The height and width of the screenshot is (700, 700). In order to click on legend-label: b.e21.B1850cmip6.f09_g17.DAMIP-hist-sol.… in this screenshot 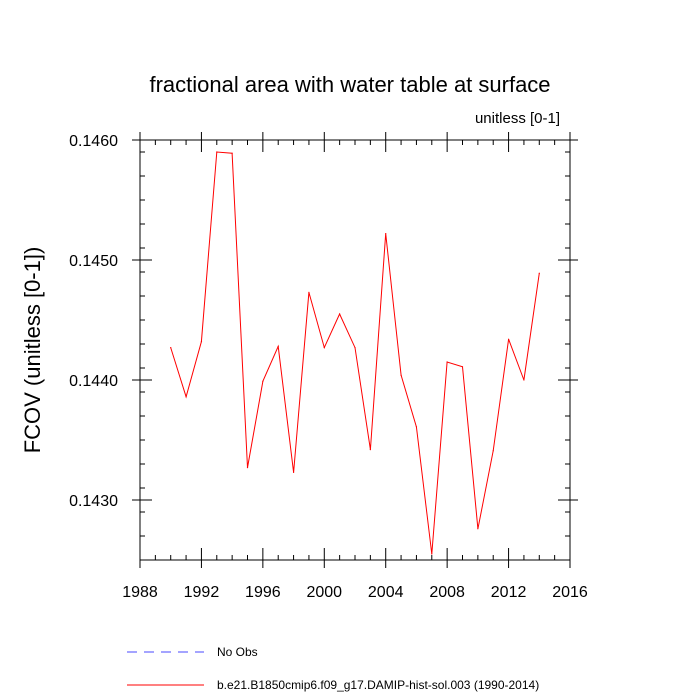, I will do `click(378, 685)`.